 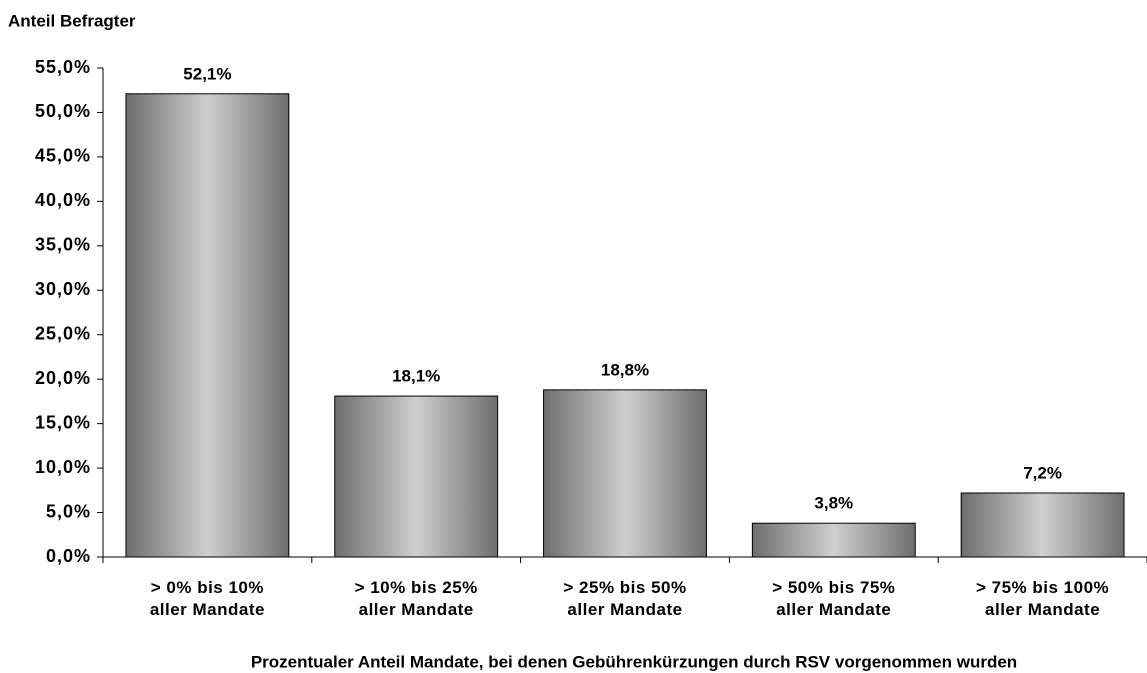 I want to click on data-label: 7,2%, so click(x=1042, y=472).